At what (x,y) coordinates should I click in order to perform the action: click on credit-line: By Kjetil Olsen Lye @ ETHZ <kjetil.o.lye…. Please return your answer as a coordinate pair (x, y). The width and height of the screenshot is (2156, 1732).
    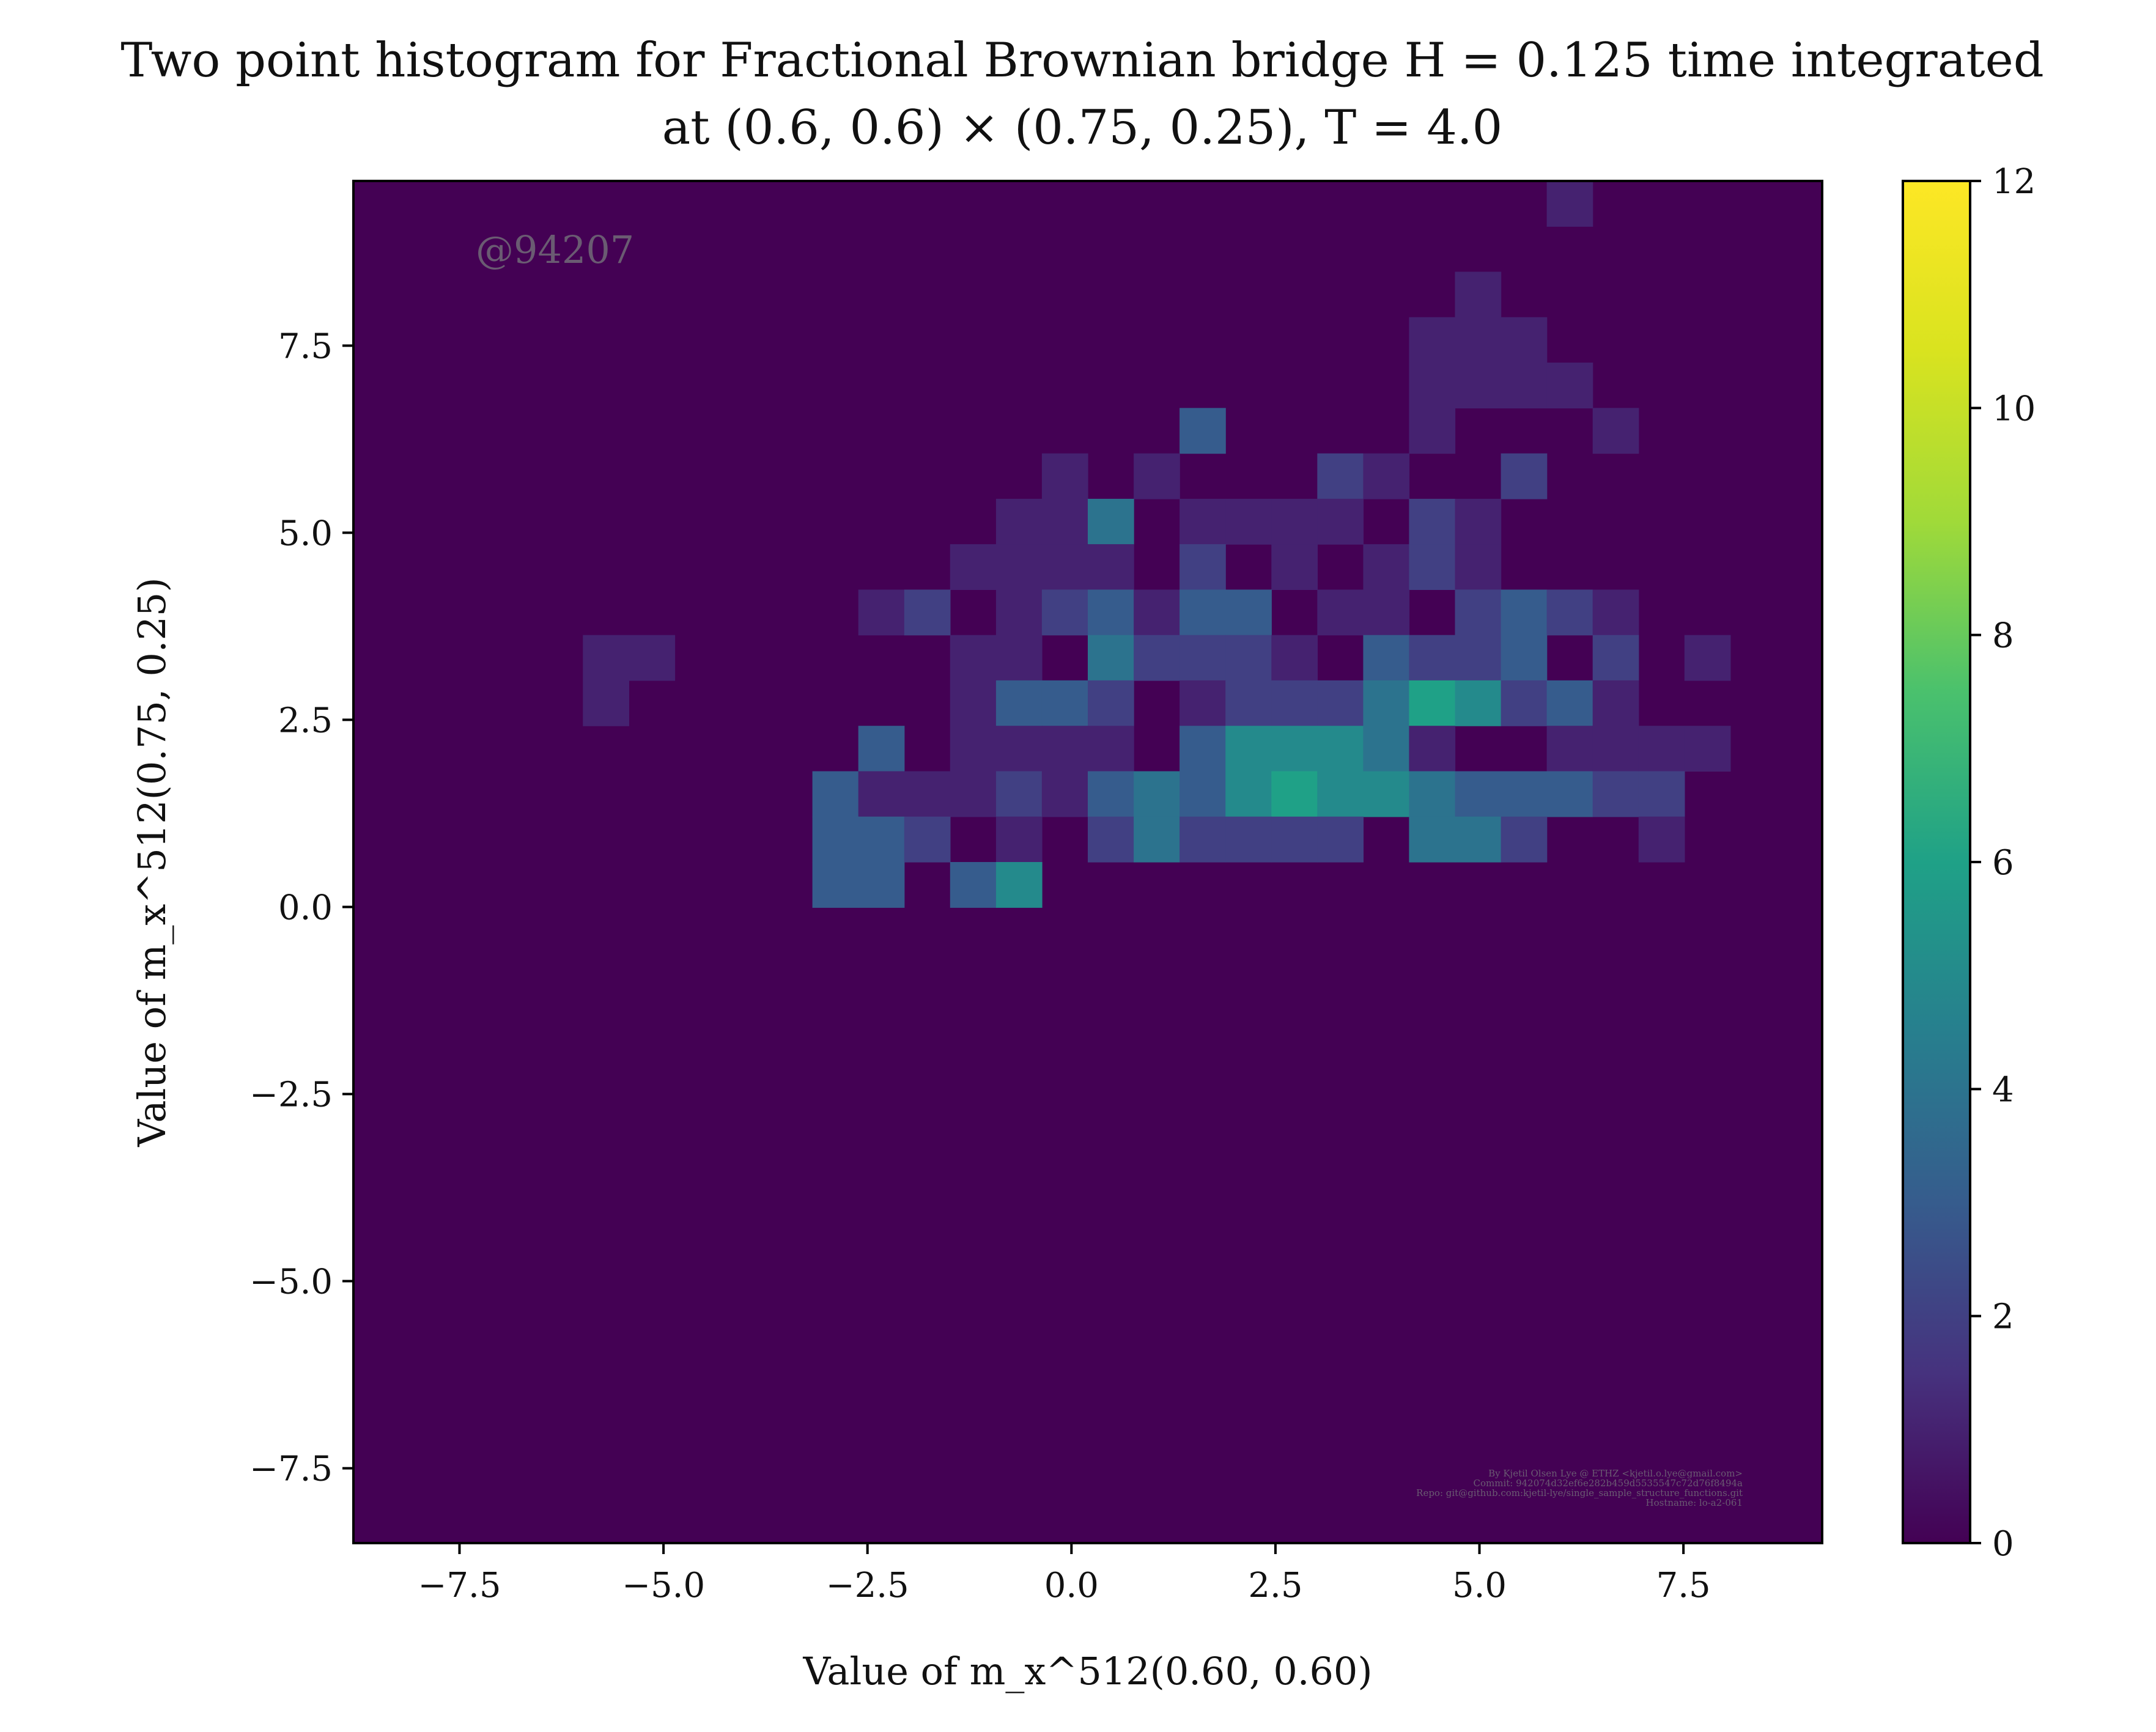
    Looking at the image, I should click on (1615, 1473).